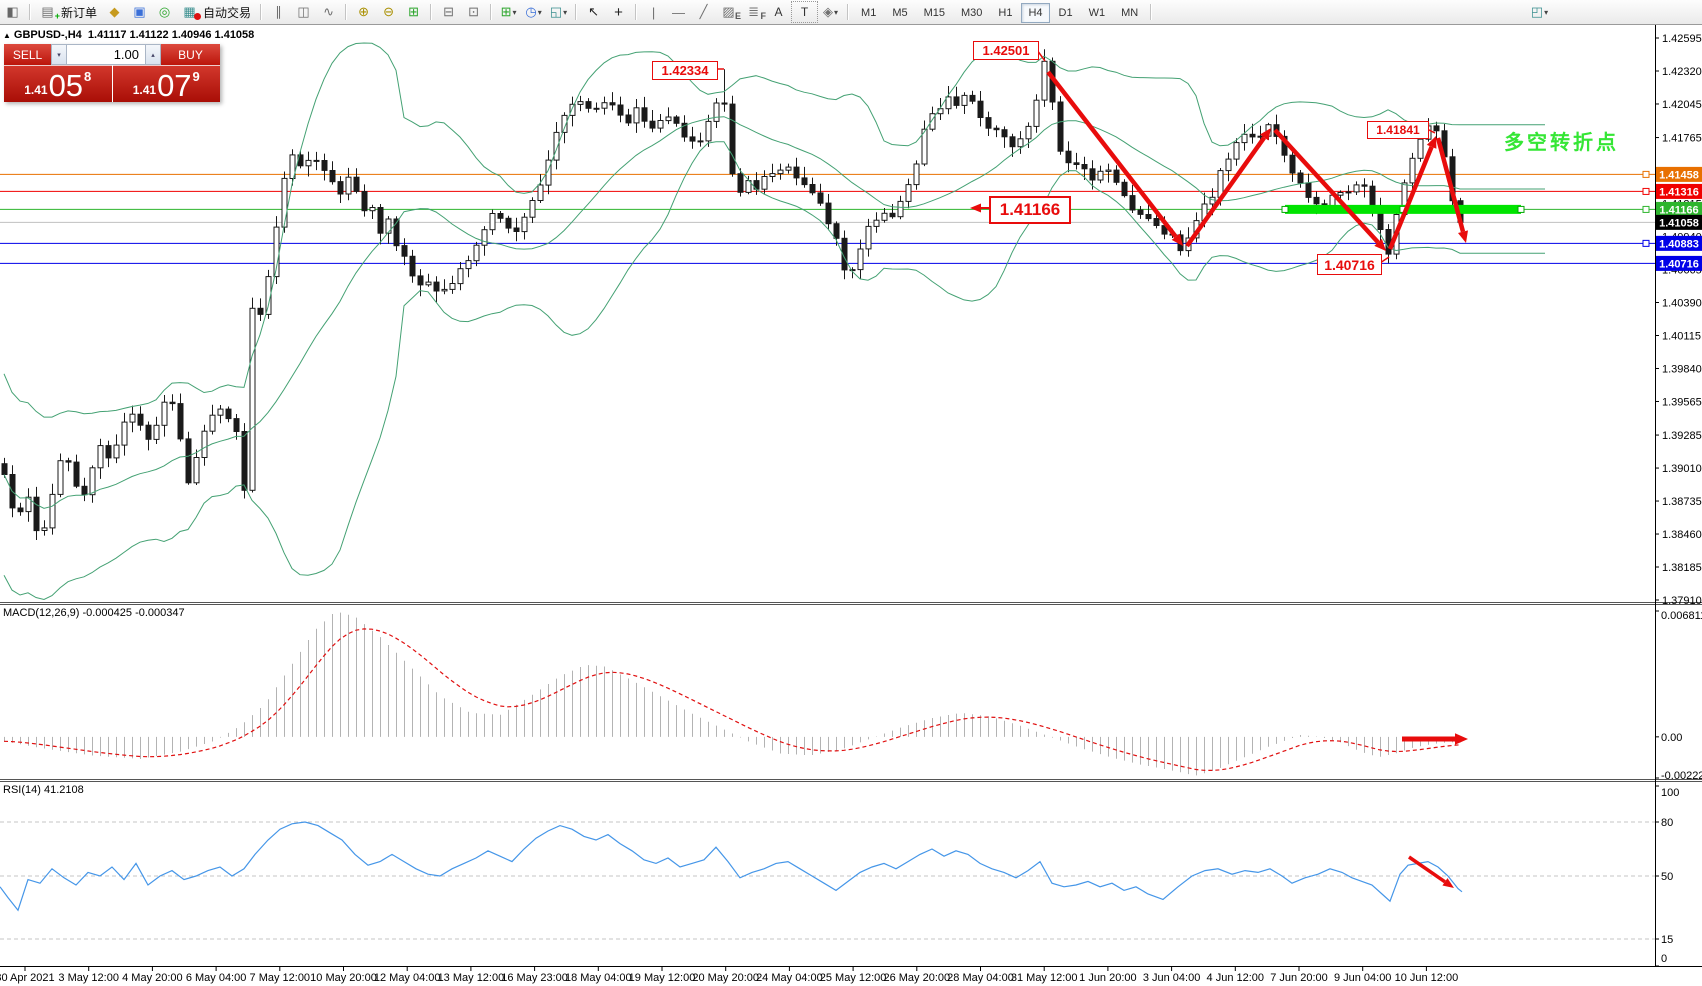  I want to click on sell-price-prefix: 1.41, so click(36, 90).